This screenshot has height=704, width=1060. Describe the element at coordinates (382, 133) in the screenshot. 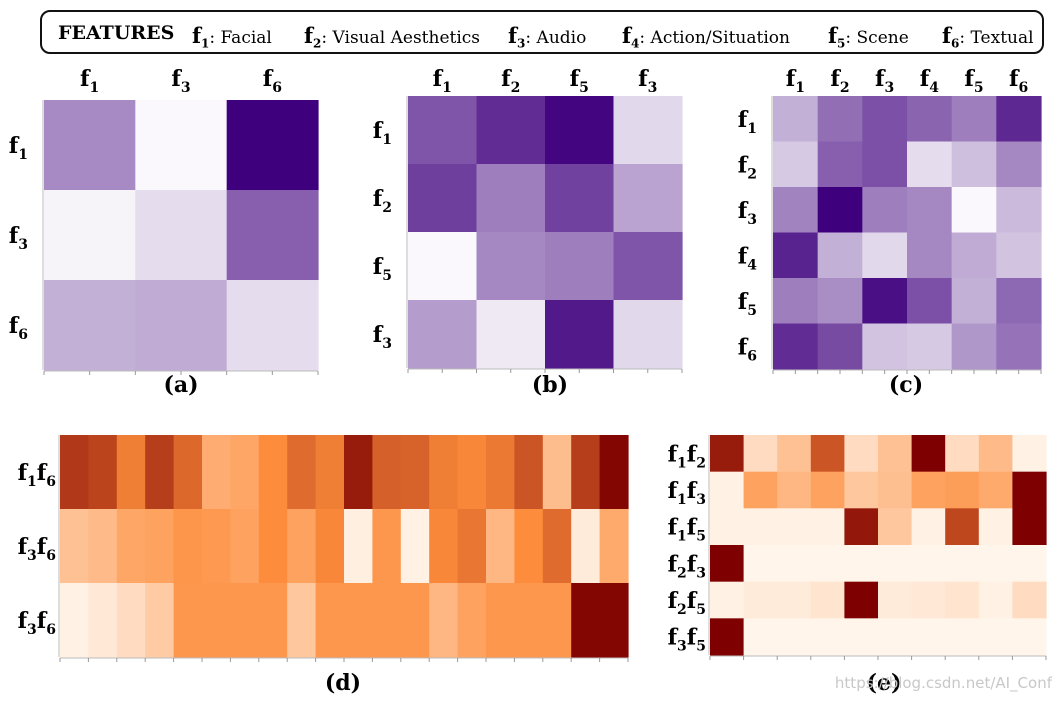

I see `row-label-b-0: f1​` at that location.